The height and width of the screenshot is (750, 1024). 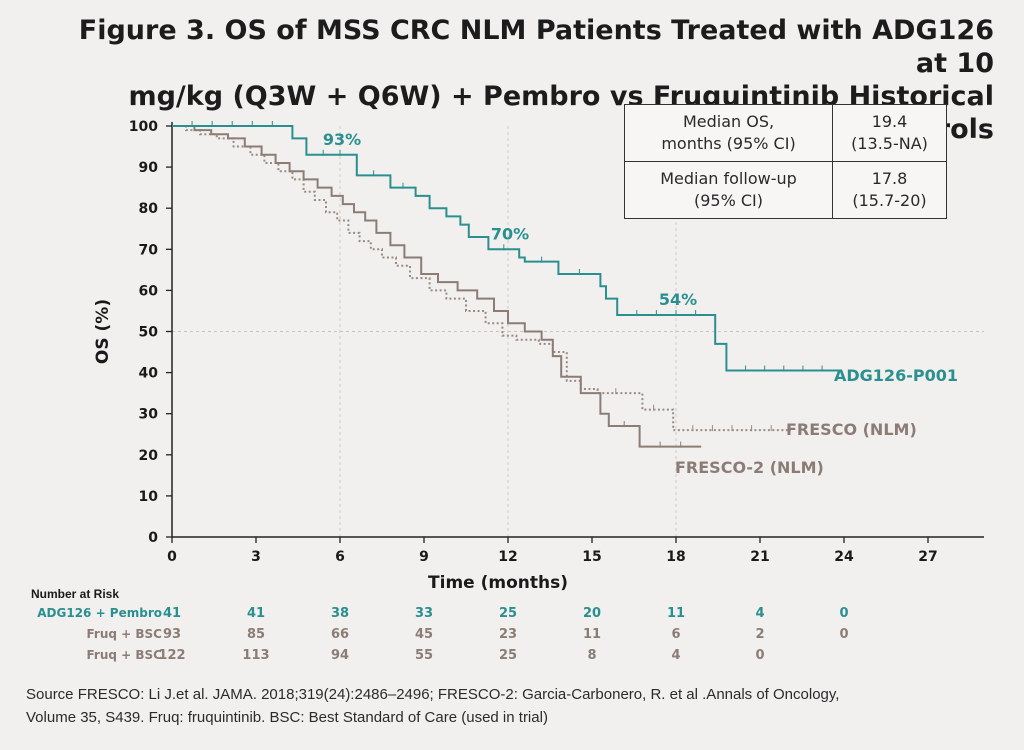 I want to click on risk-row: ADG126 + Pembro 41 41 38 33 25 20 11 4 0, so click(x=512, y=615).